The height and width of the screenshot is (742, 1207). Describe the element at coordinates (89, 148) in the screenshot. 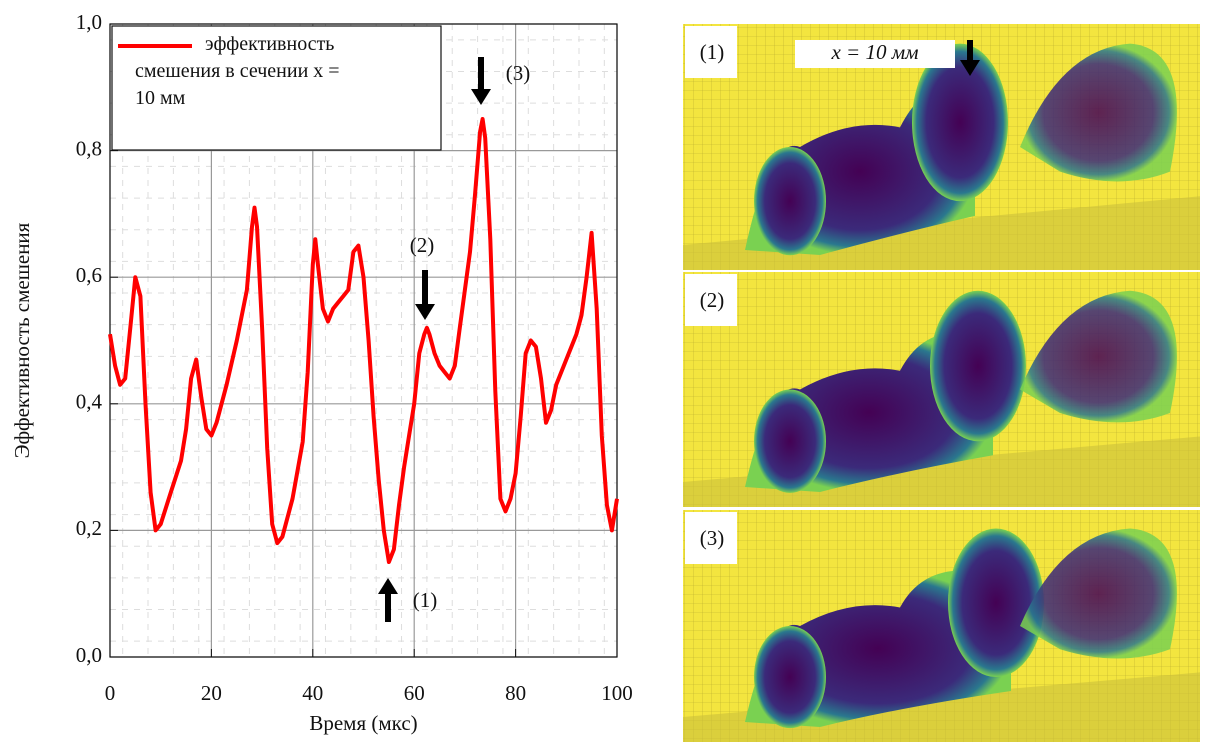

I see `y-tick-label: 0,8` at that location.